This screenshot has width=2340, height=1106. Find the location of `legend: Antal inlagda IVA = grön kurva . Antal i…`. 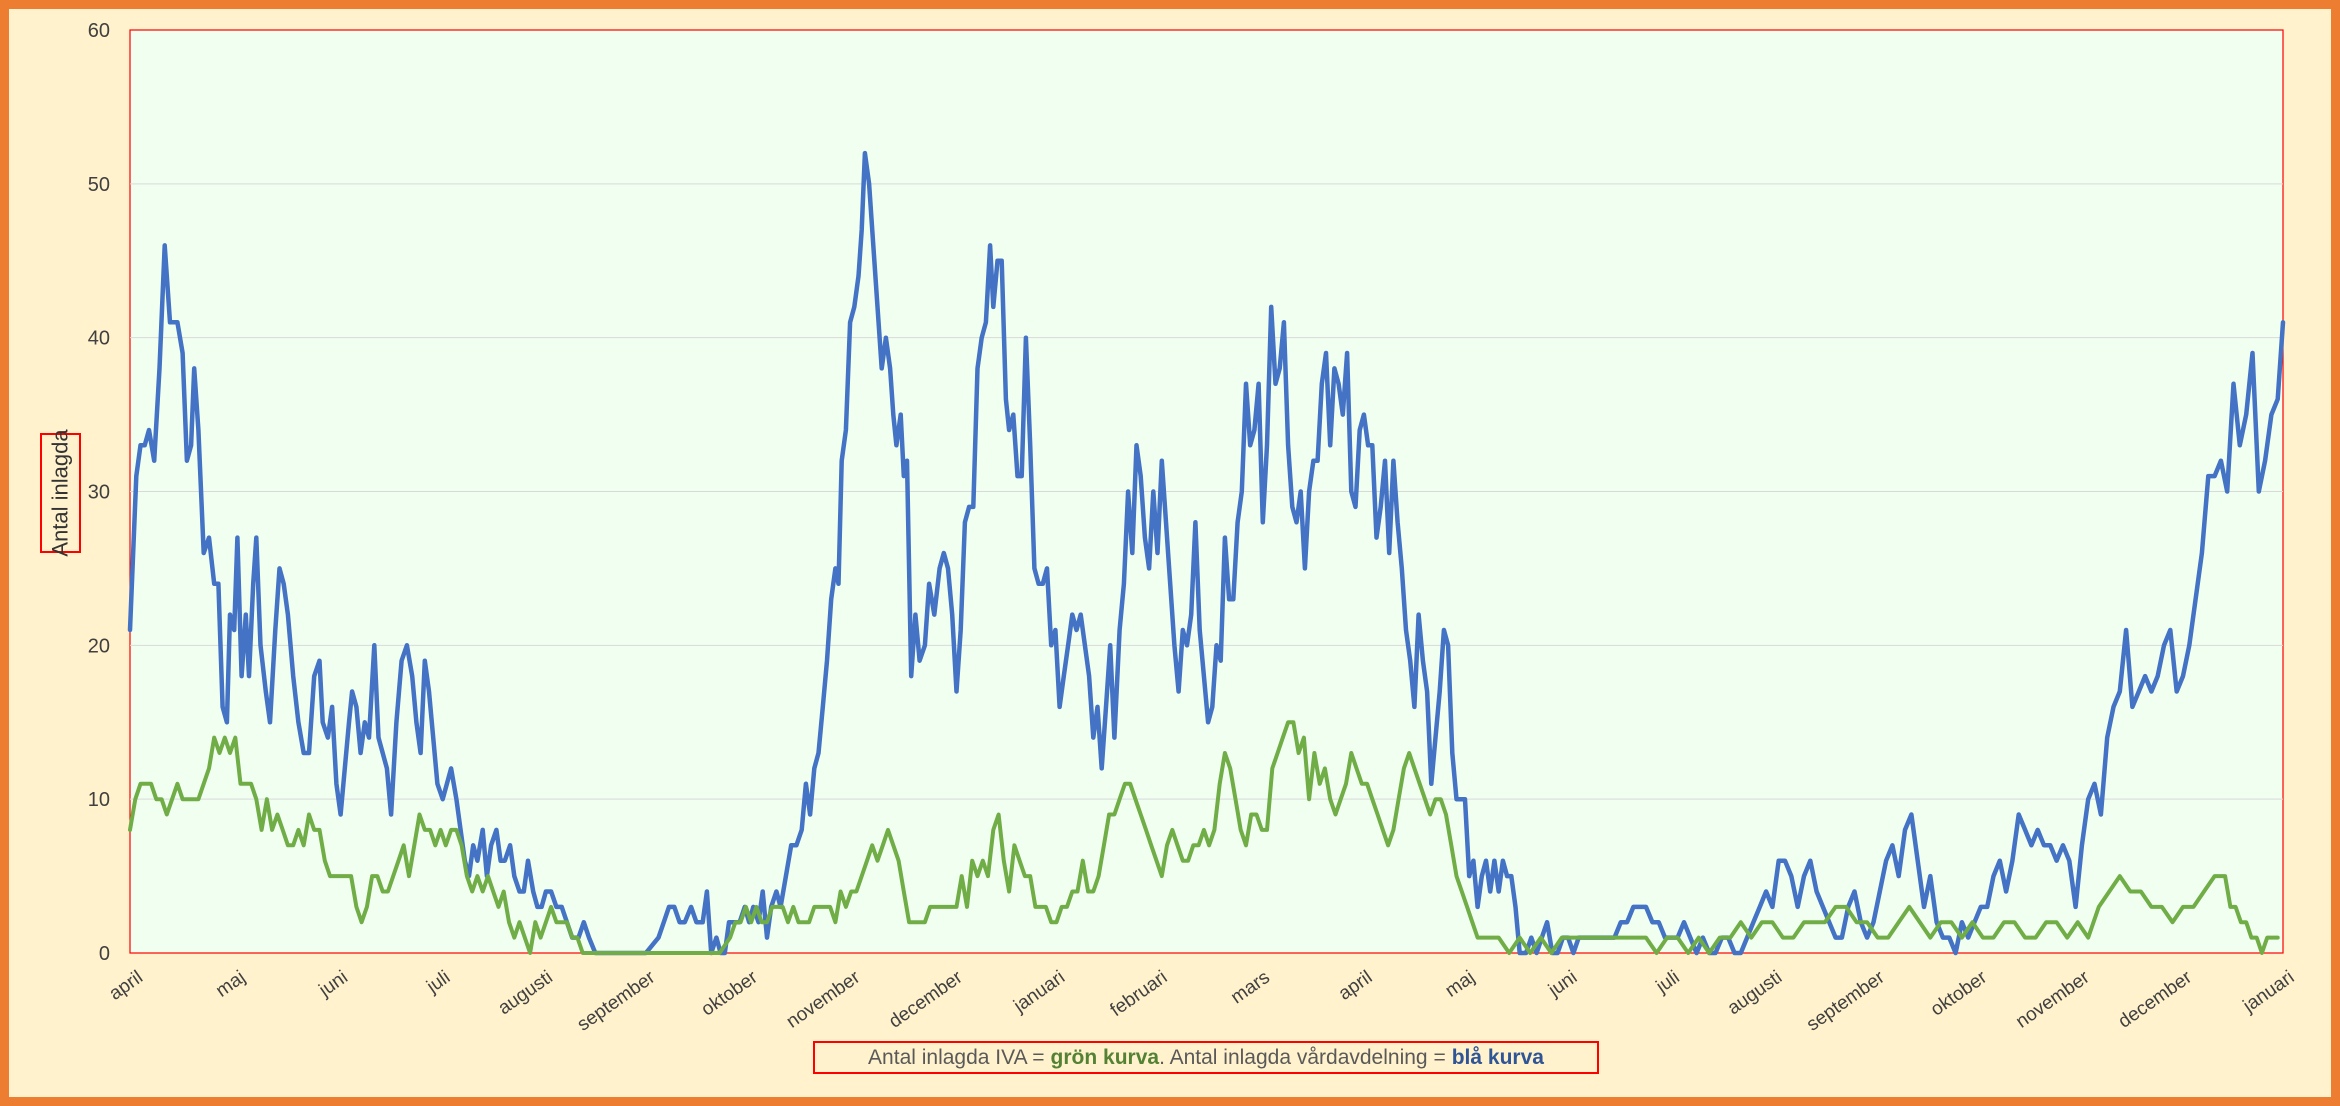

legend: Antal inlagda IVA = grön kurva . Antal i… is located at coordinates (1206, 1057).